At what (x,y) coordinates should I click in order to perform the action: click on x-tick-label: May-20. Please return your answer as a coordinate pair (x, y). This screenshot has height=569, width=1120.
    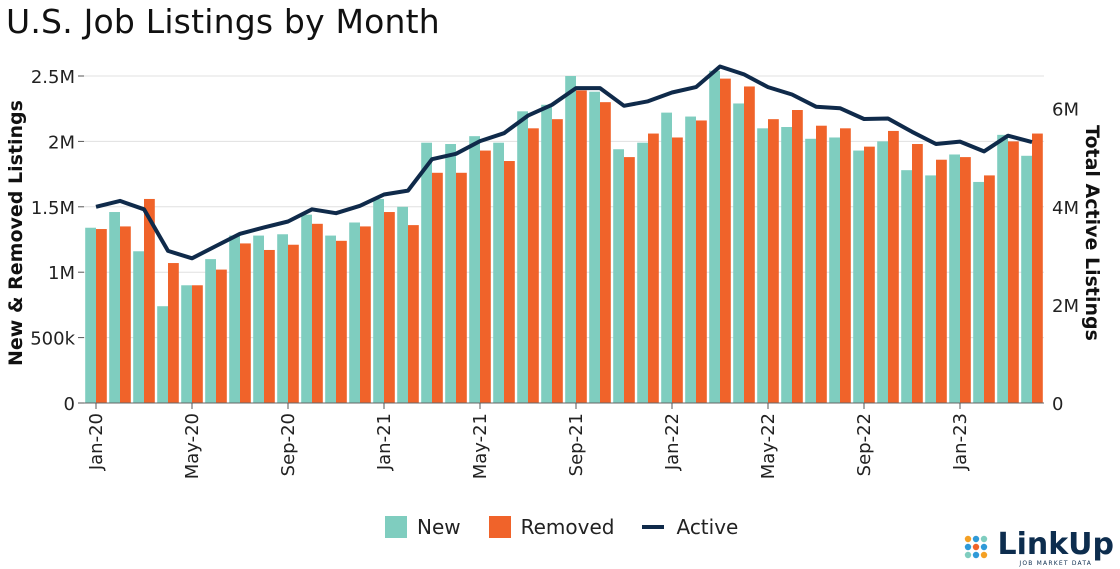
    Looking at the image, I should click on (192, 446).